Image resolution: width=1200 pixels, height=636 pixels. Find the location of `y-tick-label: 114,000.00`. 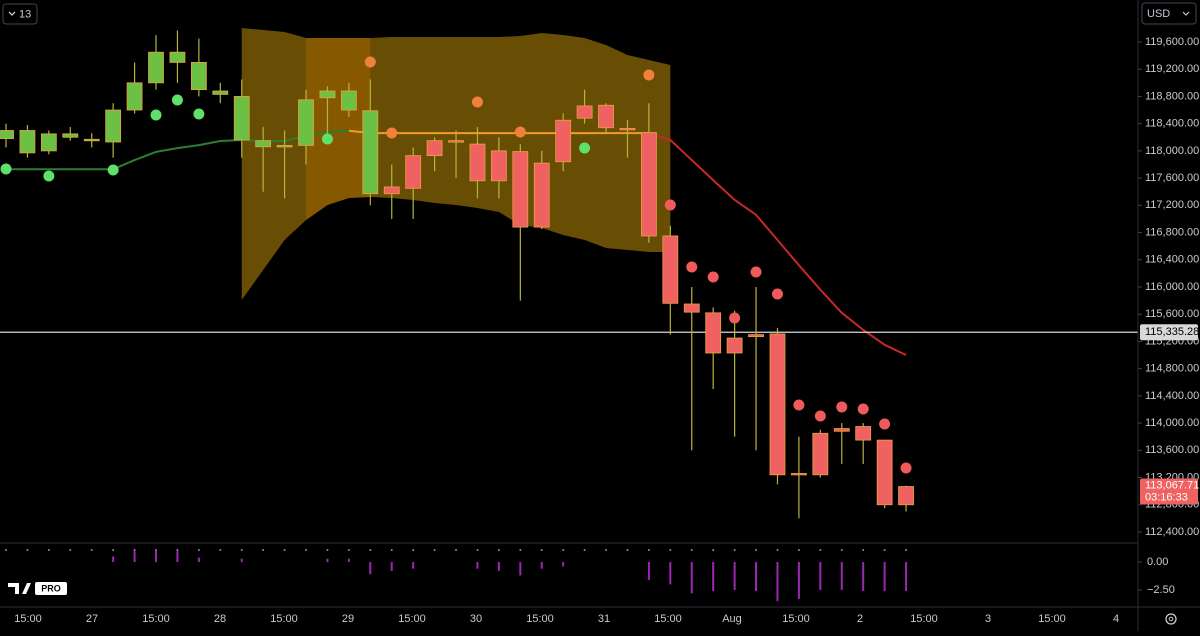

y-tick-label: 114,000.00 is located at coordinates (1172, 423).